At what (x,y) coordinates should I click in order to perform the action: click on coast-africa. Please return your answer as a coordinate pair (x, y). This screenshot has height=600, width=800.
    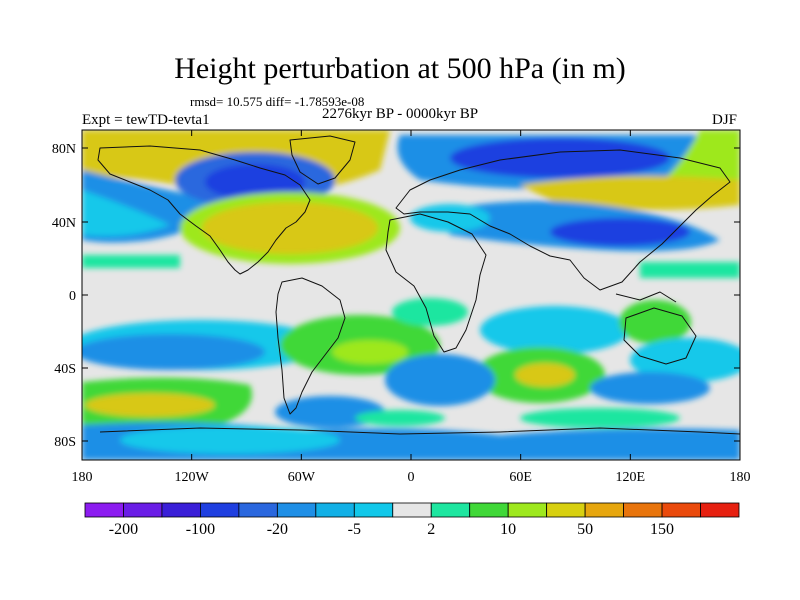
    Looking at the image, I should click on (436, 283).